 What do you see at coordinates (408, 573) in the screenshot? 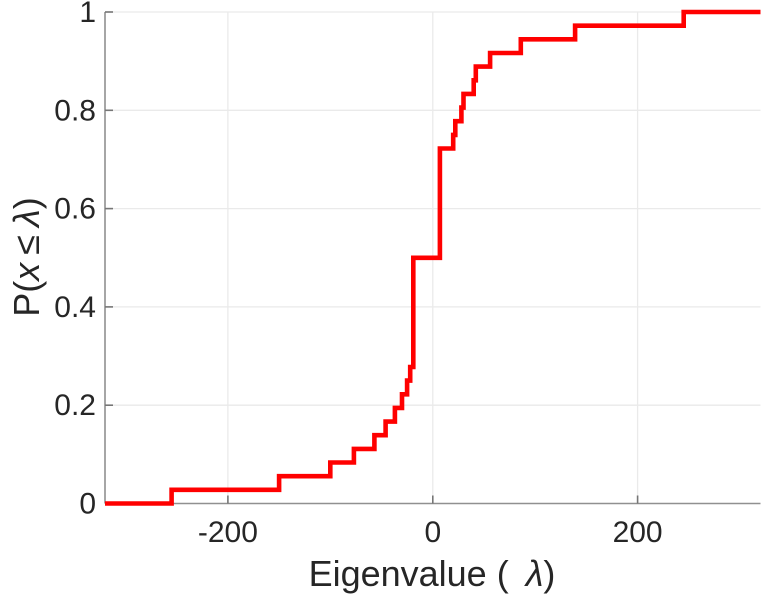
I see `x-axis-label-text: Eigenvalue (` at bounding box center [408, 573].